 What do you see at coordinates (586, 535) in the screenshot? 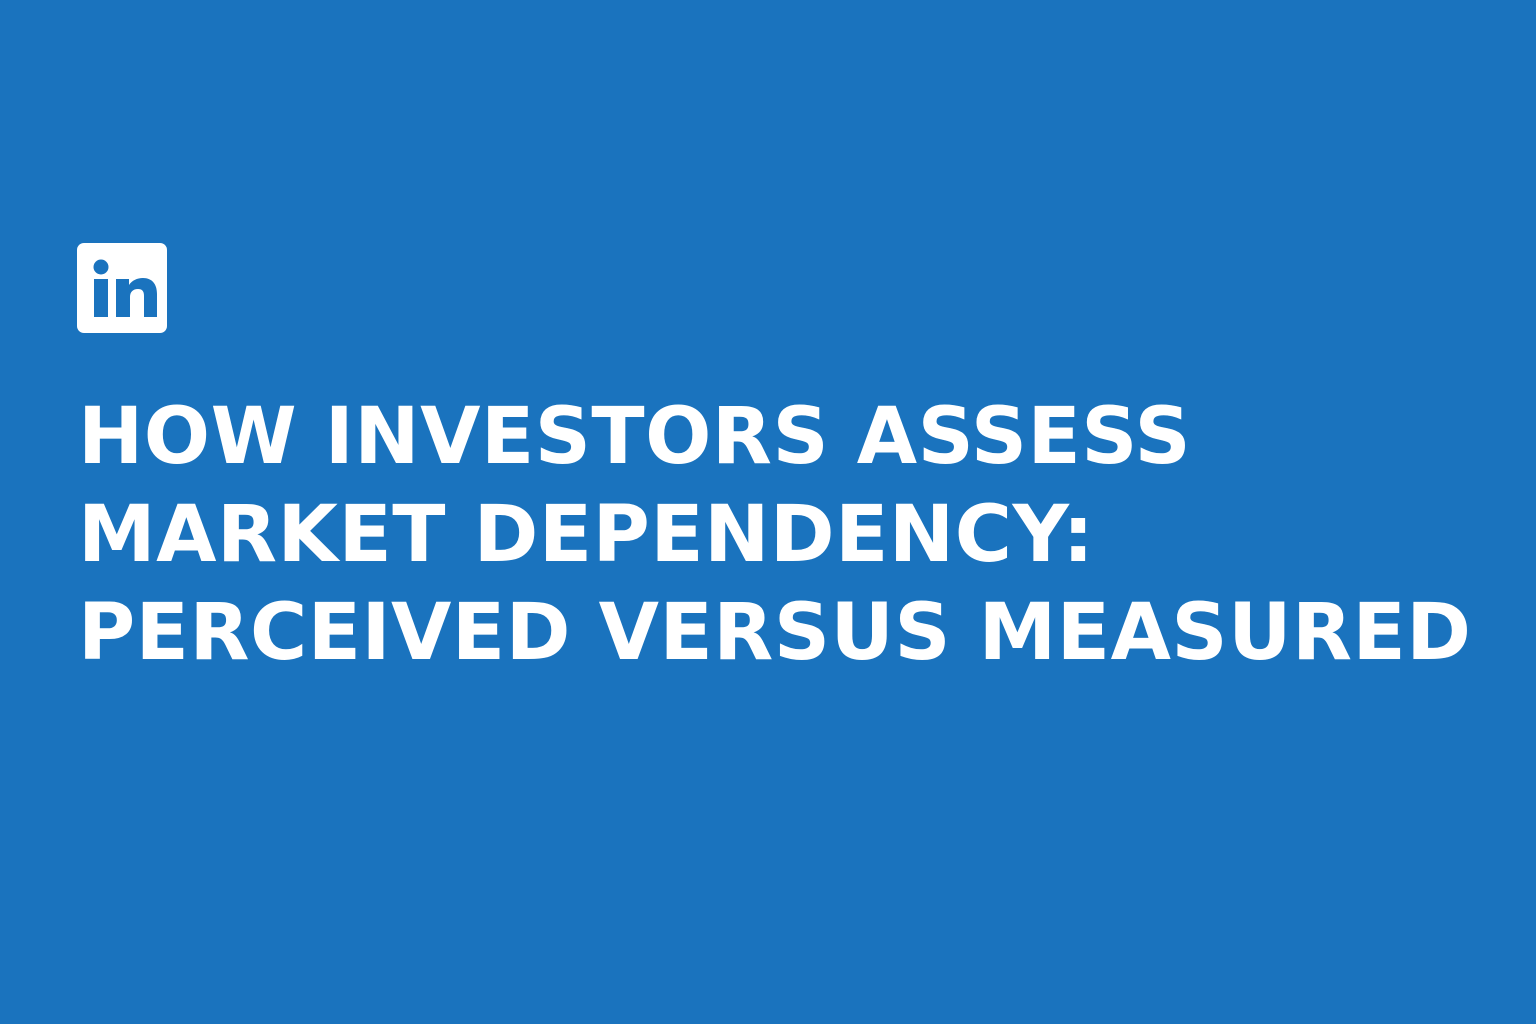
I see `headline-line-2: MARKET DEPENDENCY:` at bounding box center [586, 535].